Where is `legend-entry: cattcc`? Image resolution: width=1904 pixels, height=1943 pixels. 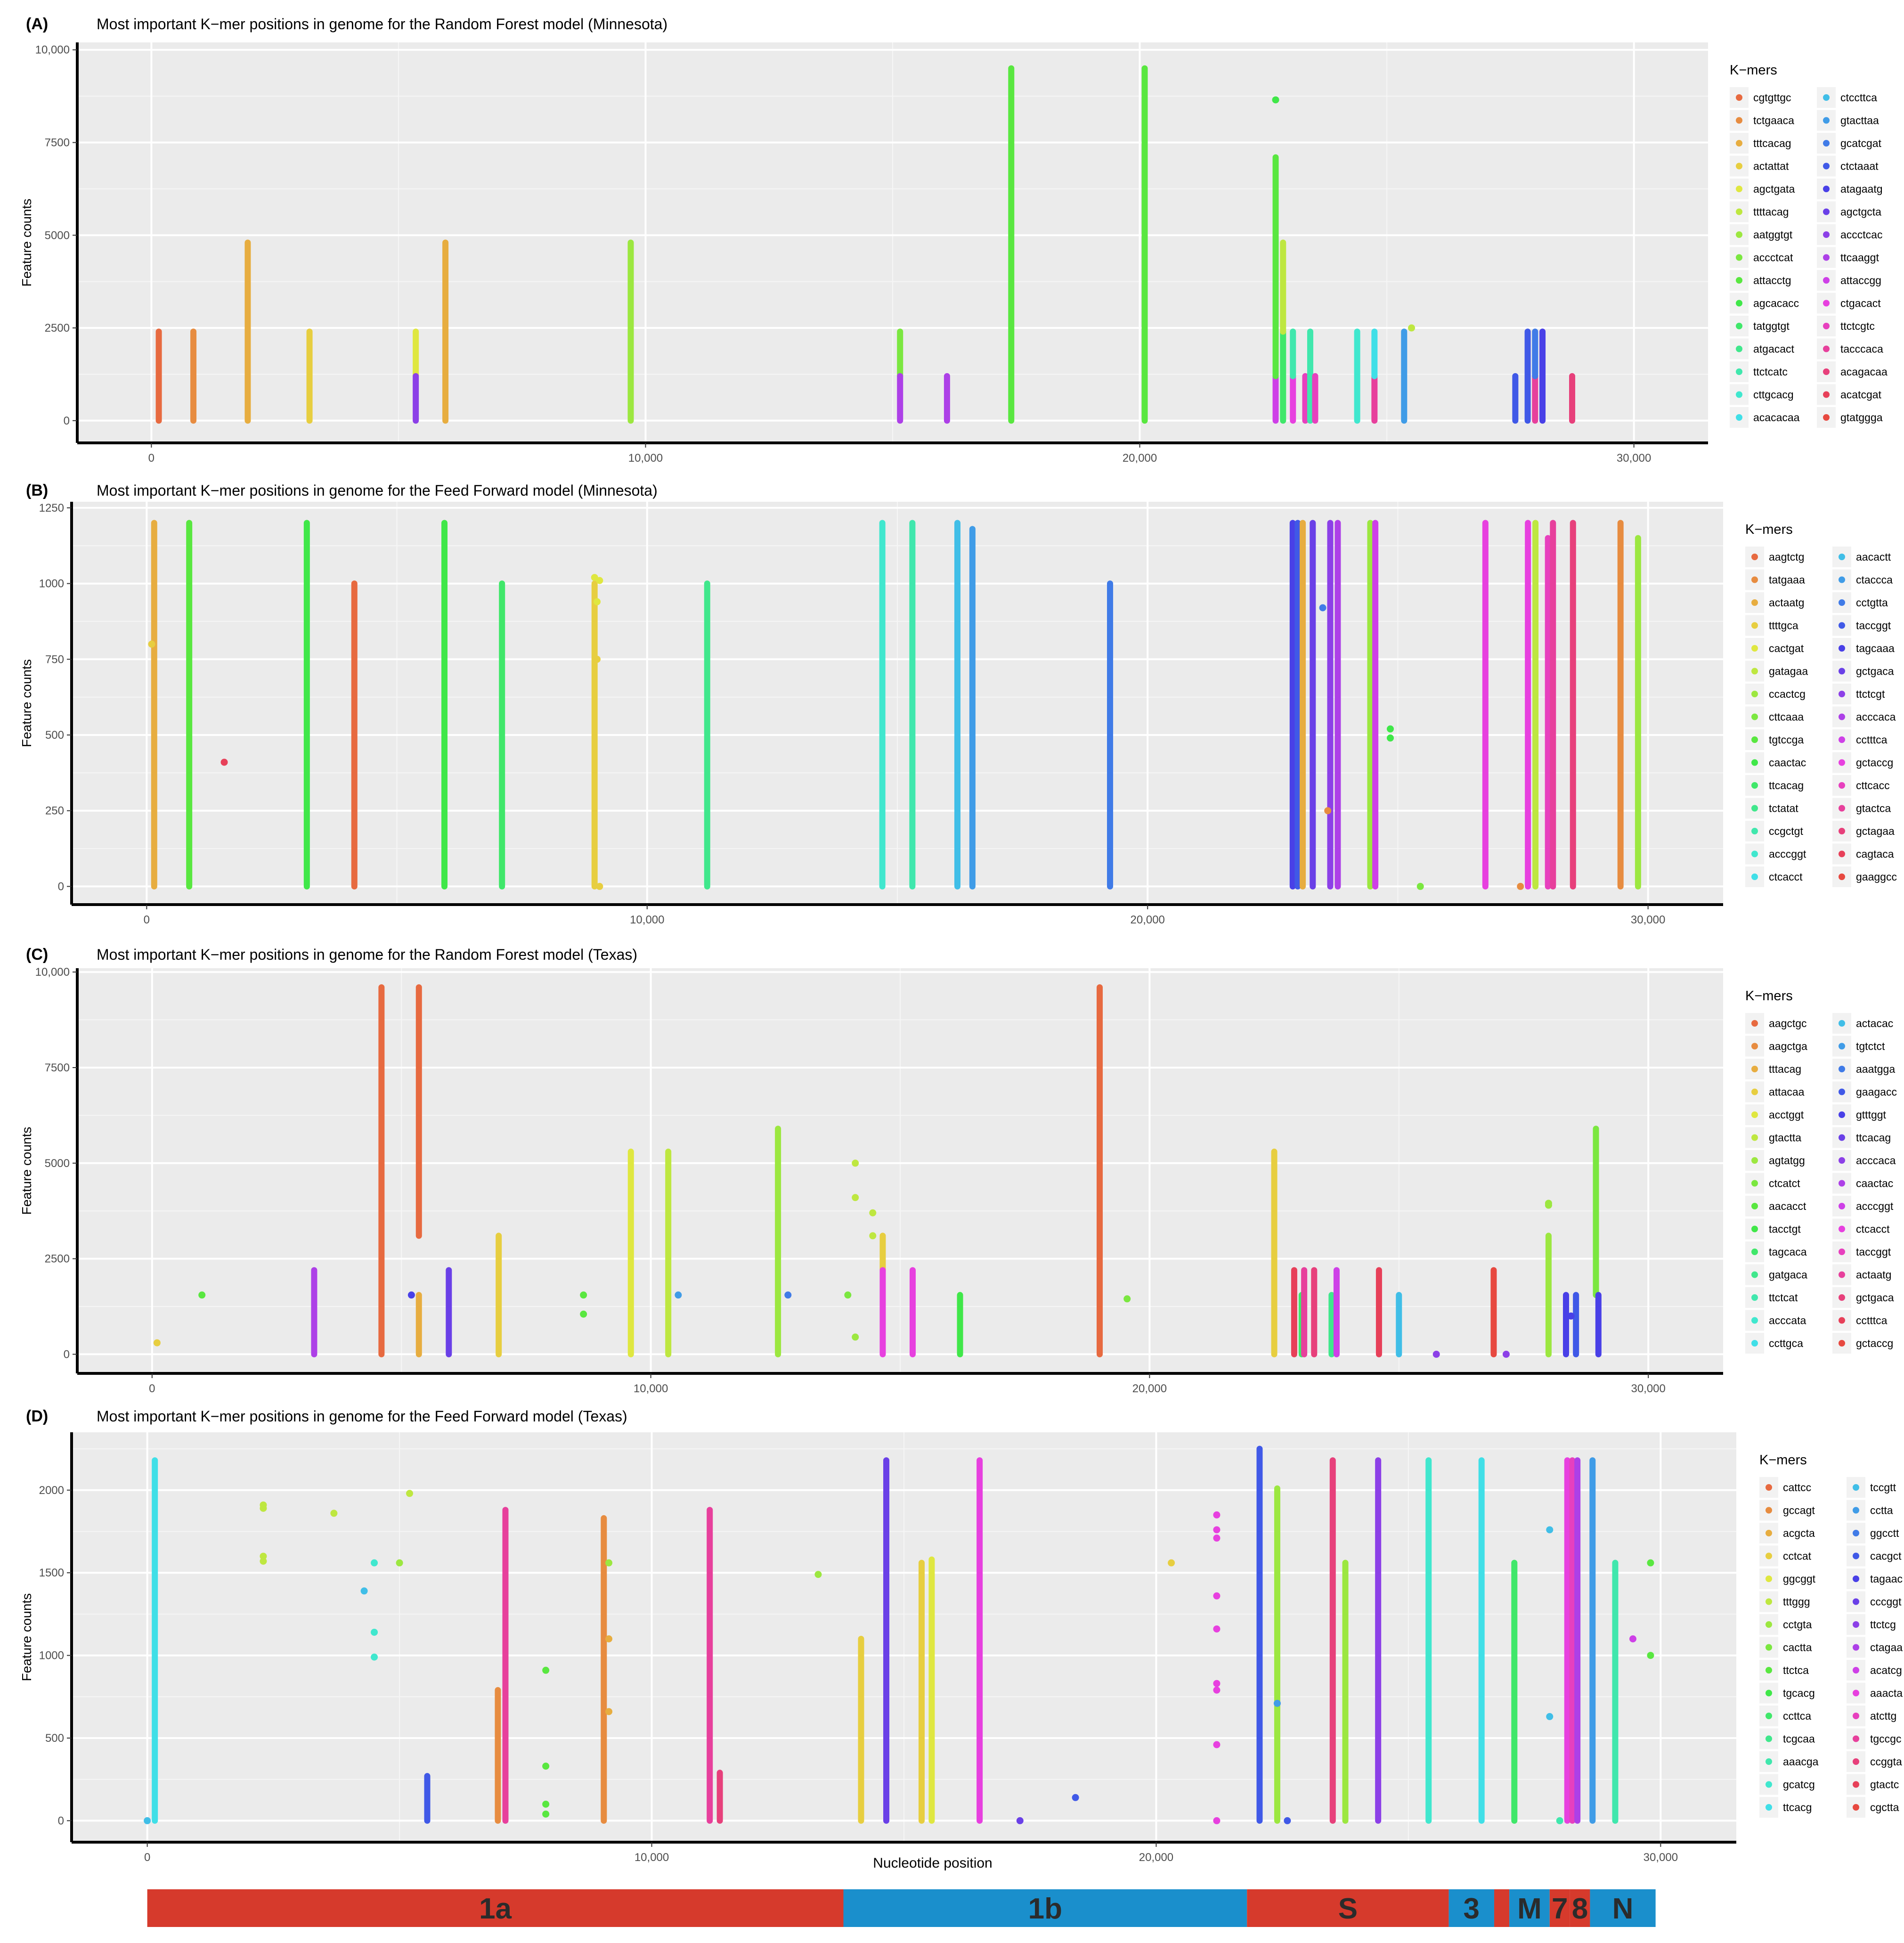 legend-entry: cattcc is located at coordinates (1797, 1488).